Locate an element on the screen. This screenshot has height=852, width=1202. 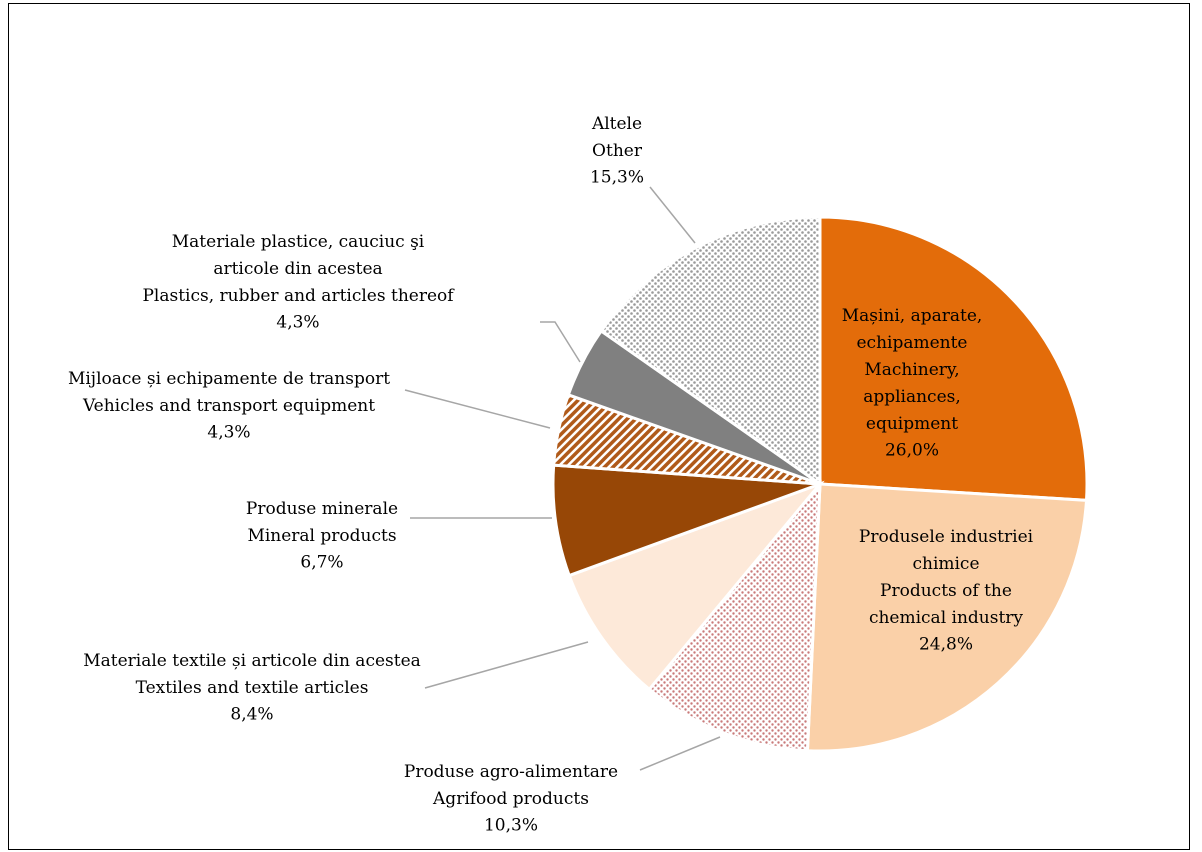
value-label: 15,3% is located at coordinates (617, 178).